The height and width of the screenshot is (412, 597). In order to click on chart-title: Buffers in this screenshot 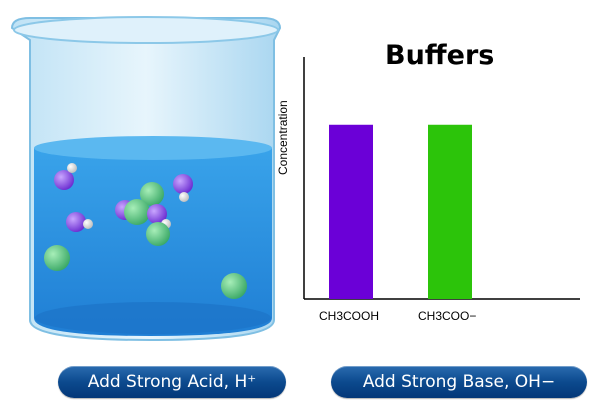, I will do `click(440, 55)`.